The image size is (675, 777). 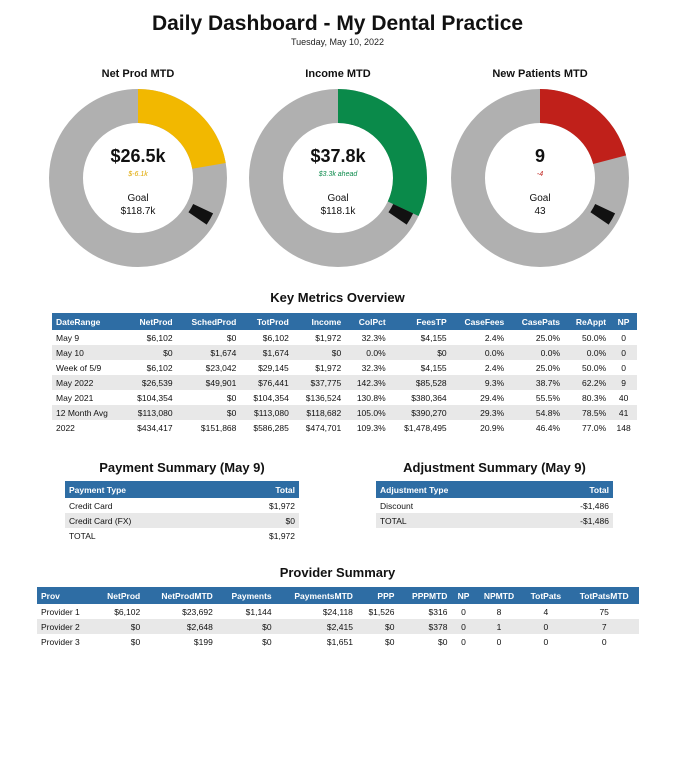 What do you see at coordinates (536, 321) in the screenshot?
I see `column-header: CasePats` at bounding box center [536, 321].